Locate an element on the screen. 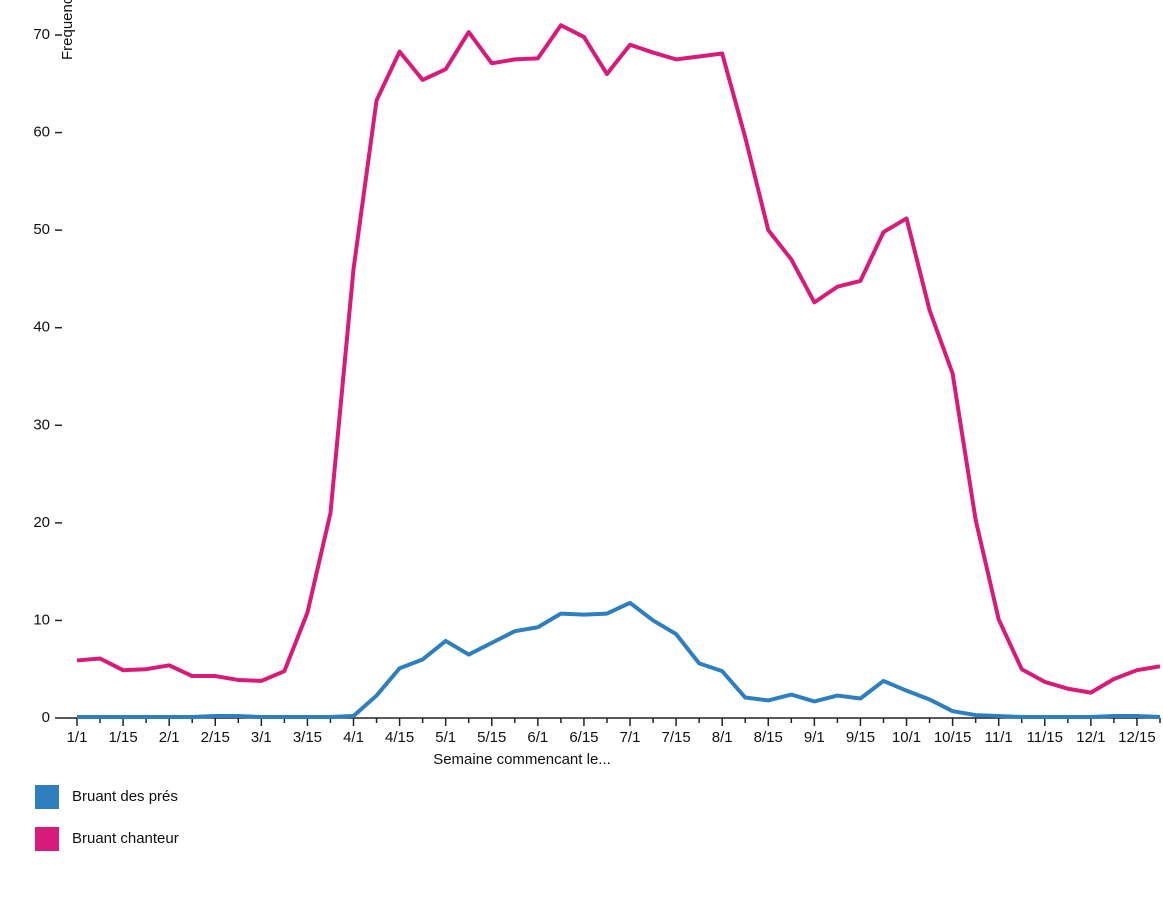 The image size is (1163, 909). x-tick-label: 7/1 is located at coordinates (630, 737).